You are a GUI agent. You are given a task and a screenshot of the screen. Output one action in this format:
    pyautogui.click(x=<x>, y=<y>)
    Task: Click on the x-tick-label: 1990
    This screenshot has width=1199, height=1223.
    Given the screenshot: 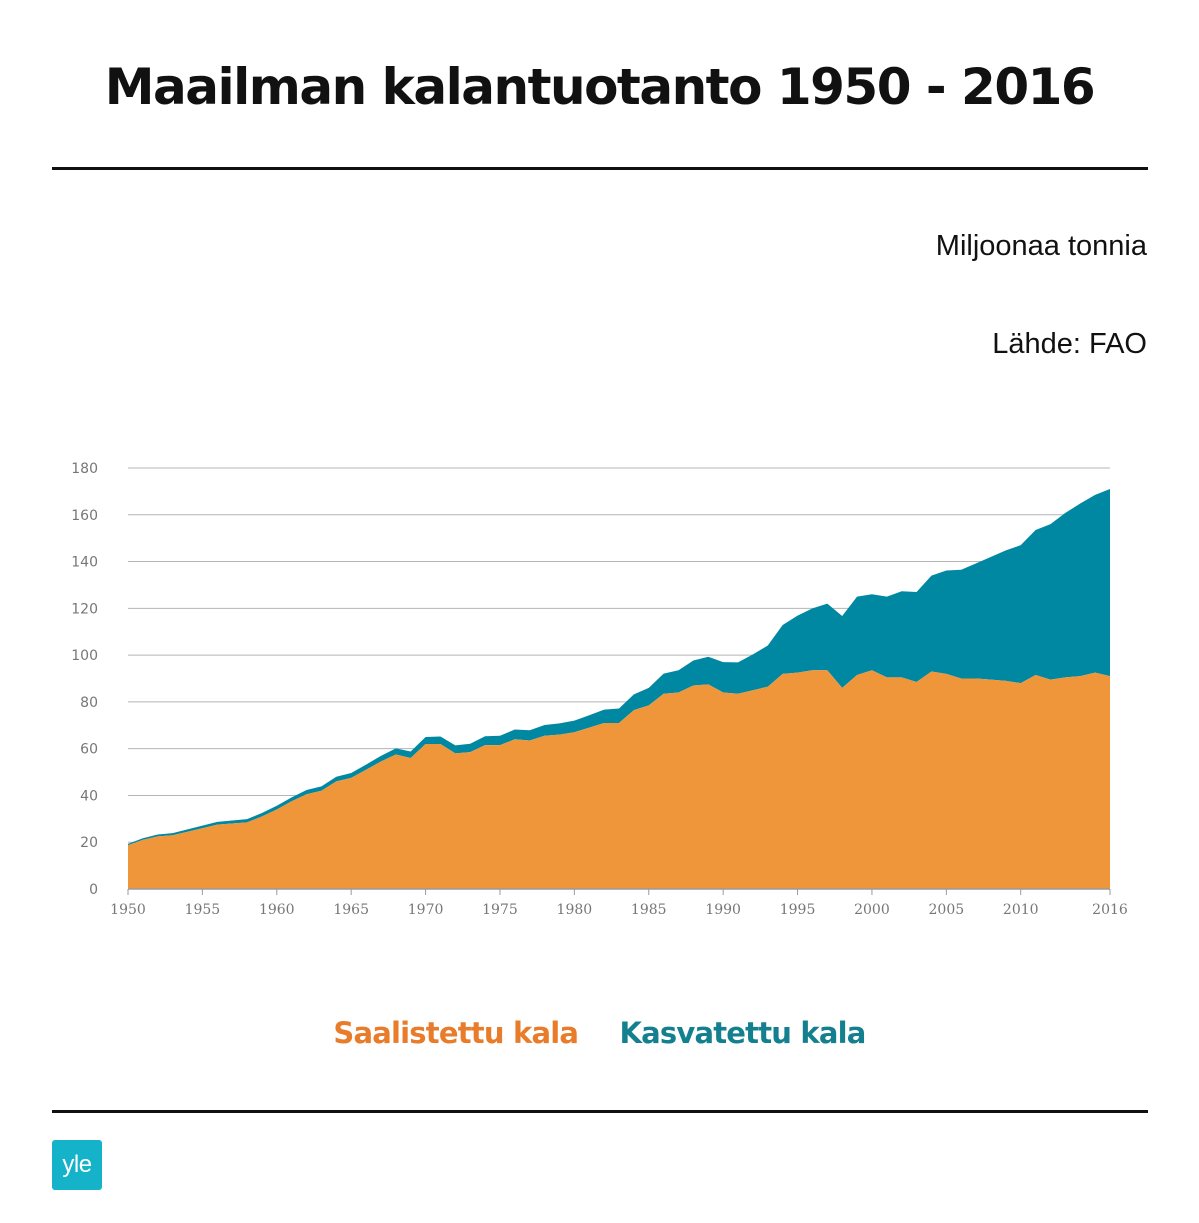 What is the action you would take?
    pyautogui.click(x=723, y=910)
    